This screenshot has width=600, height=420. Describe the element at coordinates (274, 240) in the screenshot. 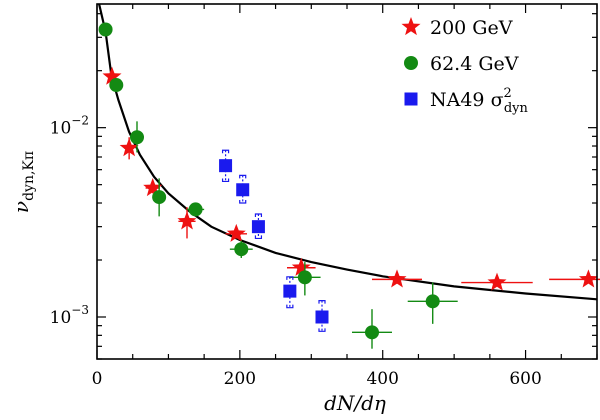

I see `series-square` at that location.